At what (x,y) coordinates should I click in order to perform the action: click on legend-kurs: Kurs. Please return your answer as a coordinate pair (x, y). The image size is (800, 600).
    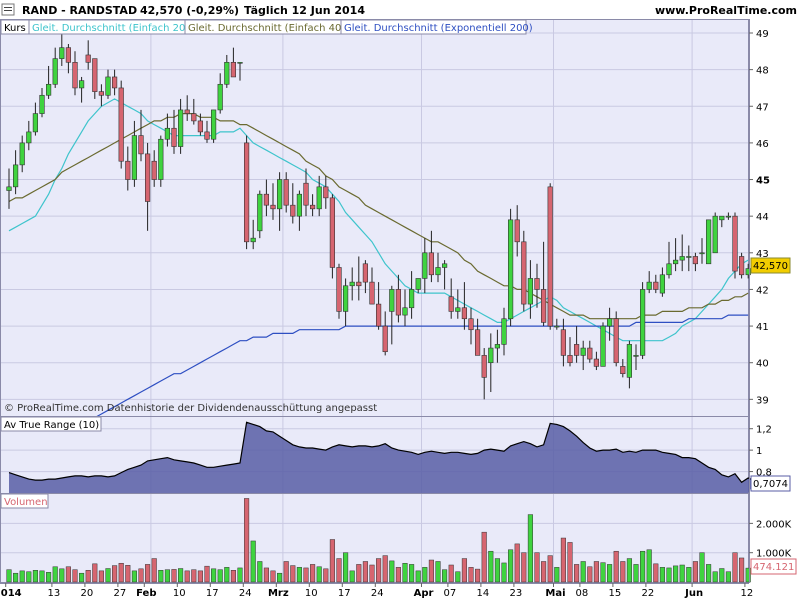
    Looking at the image, I should click on (15, 28).